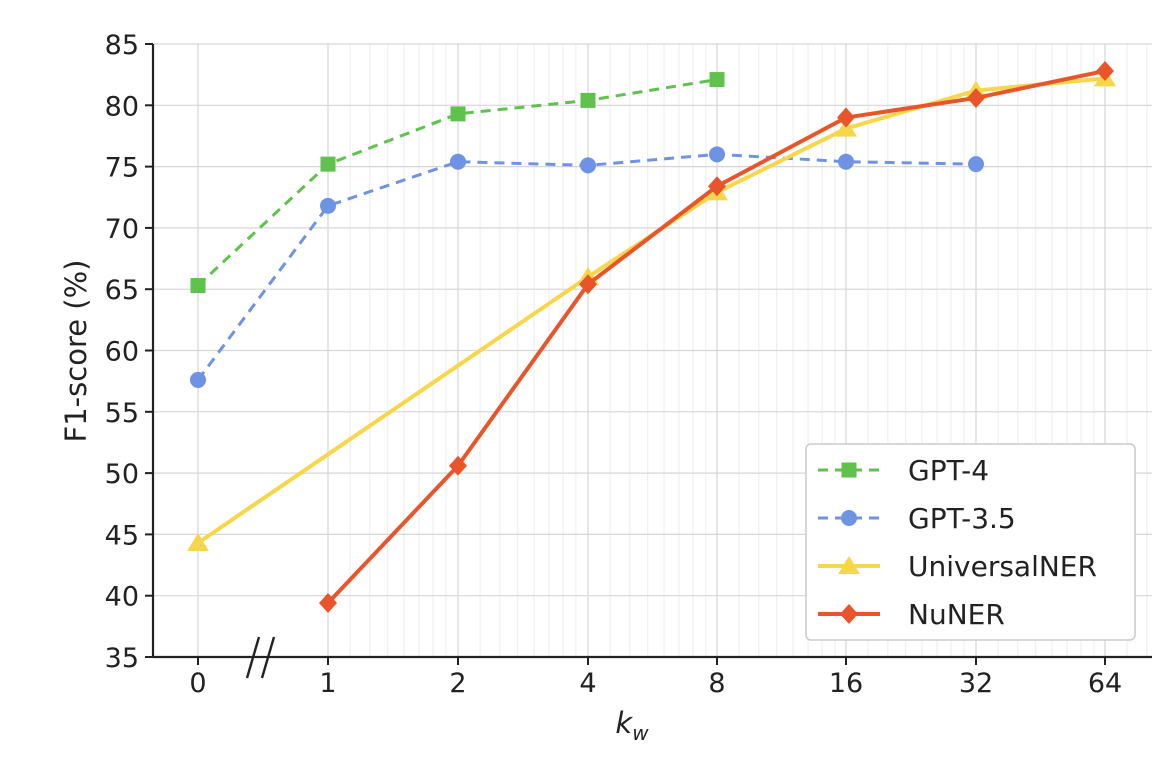 This screenshot has height=770, width=1170. Describe the element at coordinates (587, 683) in the screenshot. I see `x-tick-label: 4` at that location.